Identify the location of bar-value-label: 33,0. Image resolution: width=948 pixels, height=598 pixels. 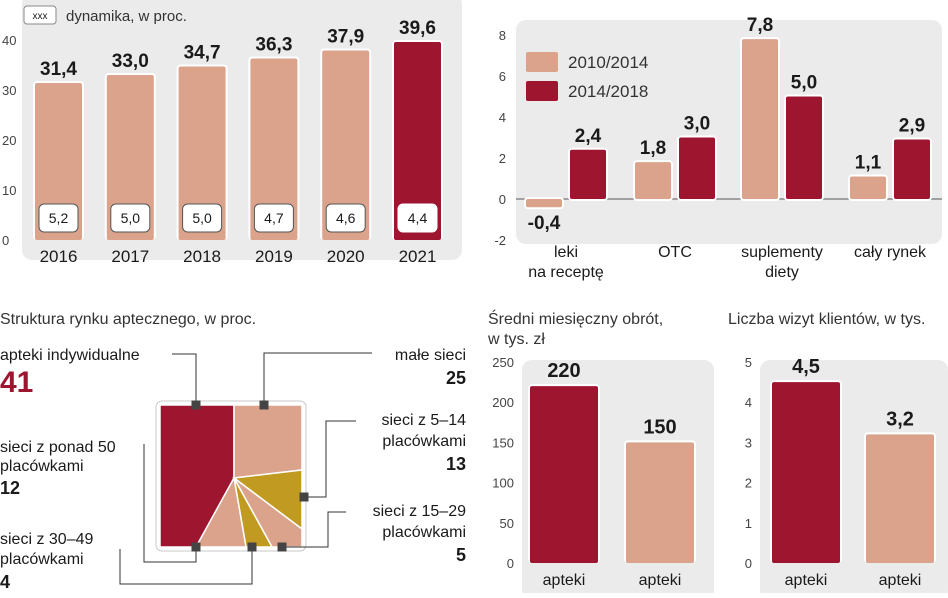
(130, 61).